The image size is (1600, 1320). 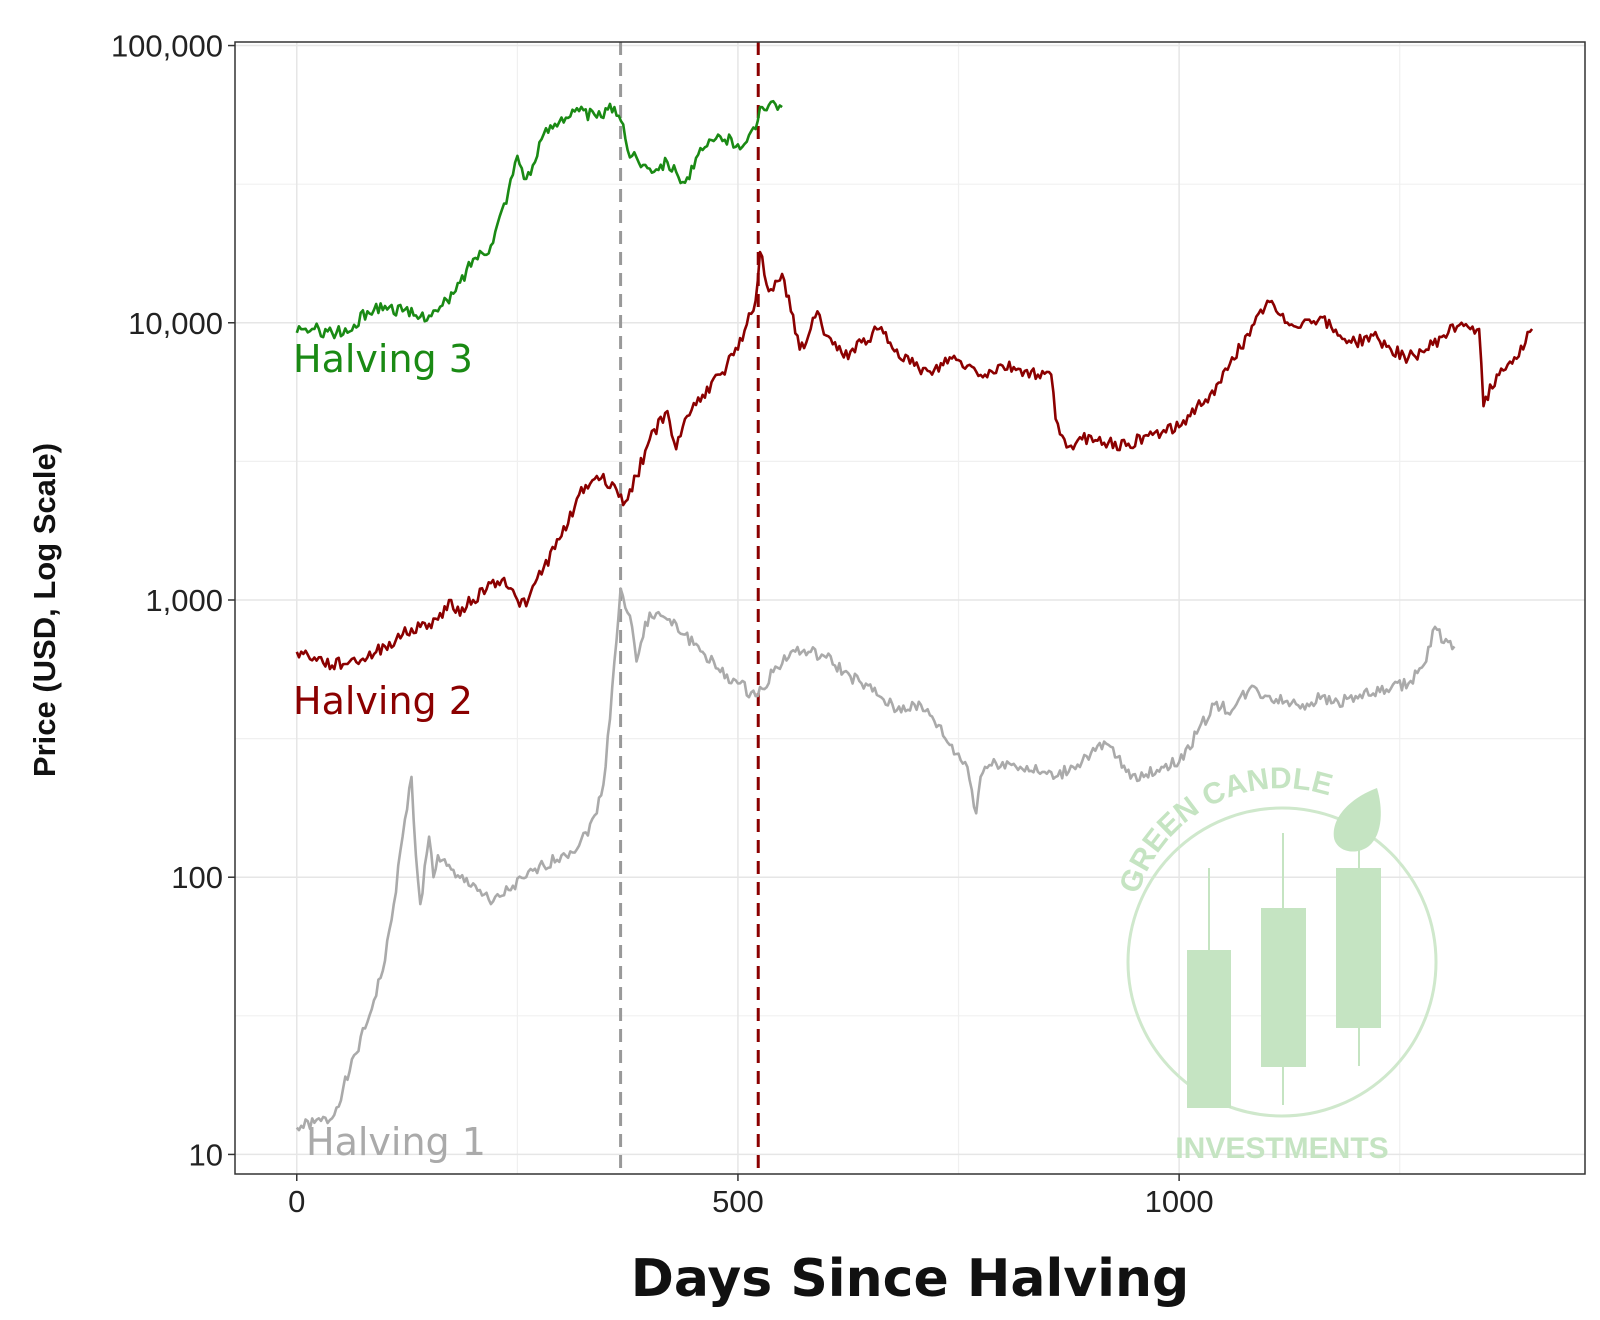 What do you see at coordinates (44, 610) in the screenshot?
I see `y-axis-title: Price (USD, Log Scale)` at bounding box center [44, 610].